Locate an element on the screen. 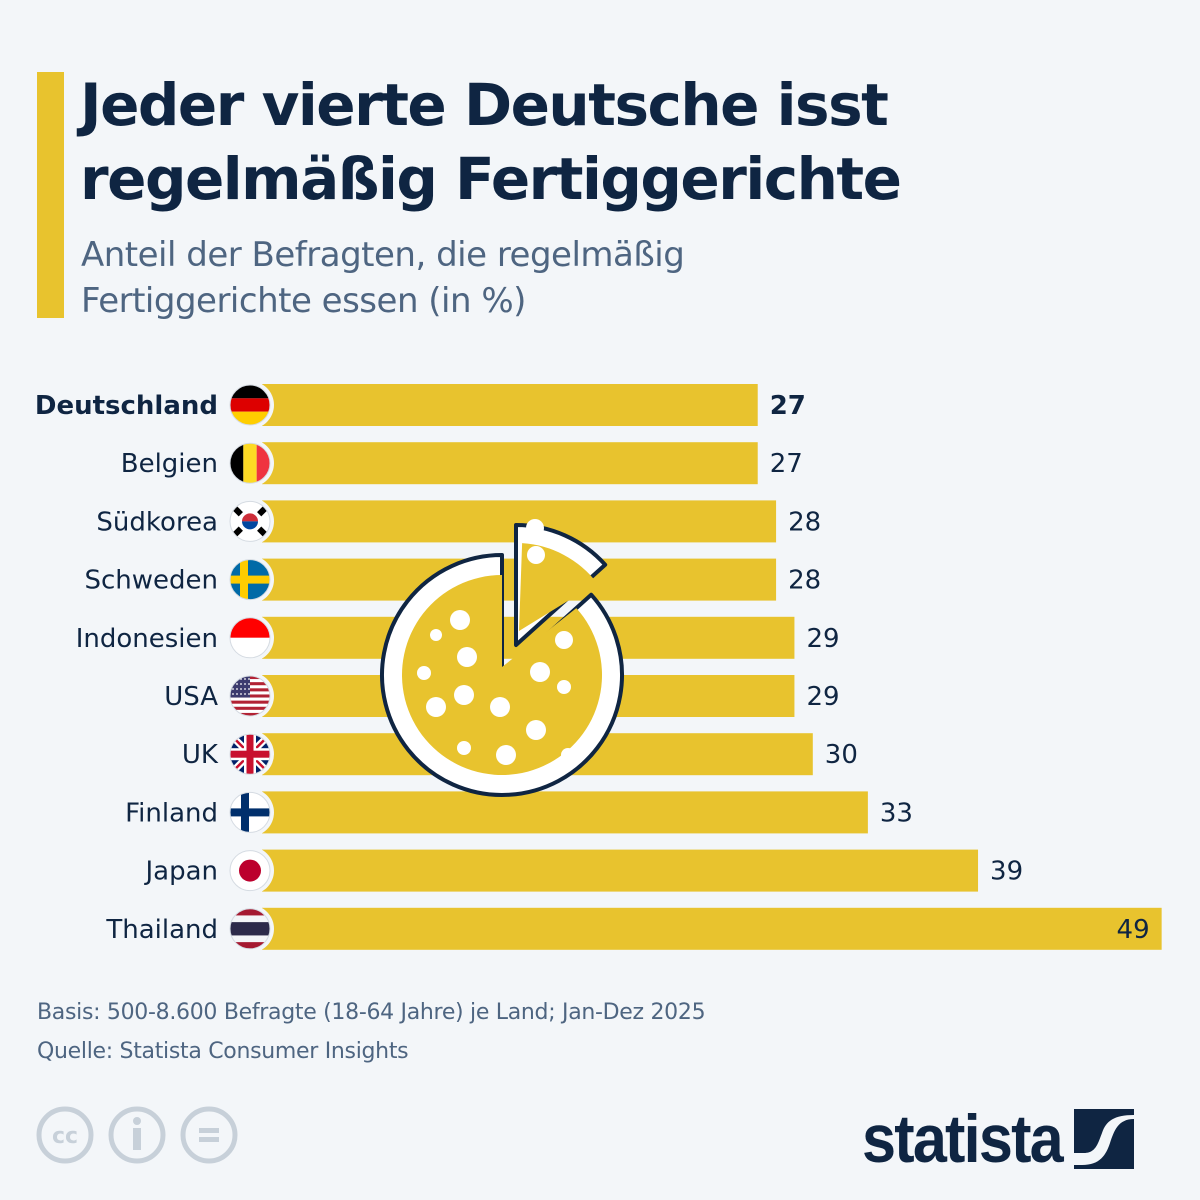  category-label: Deutschland is located at coordinates (126, 406).